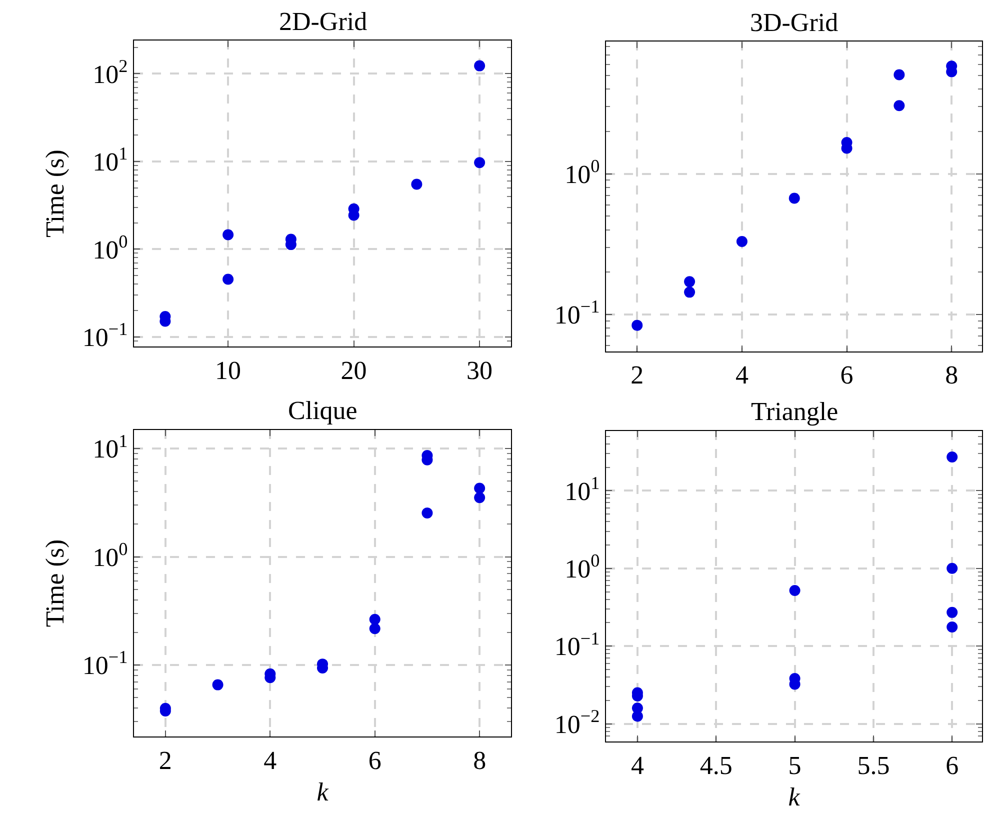 The height and width of the screenshot is (822, 987). Describe the element at coordinates (228, 370) in the screenshot. I see `x-tick-label: 10` at that location.